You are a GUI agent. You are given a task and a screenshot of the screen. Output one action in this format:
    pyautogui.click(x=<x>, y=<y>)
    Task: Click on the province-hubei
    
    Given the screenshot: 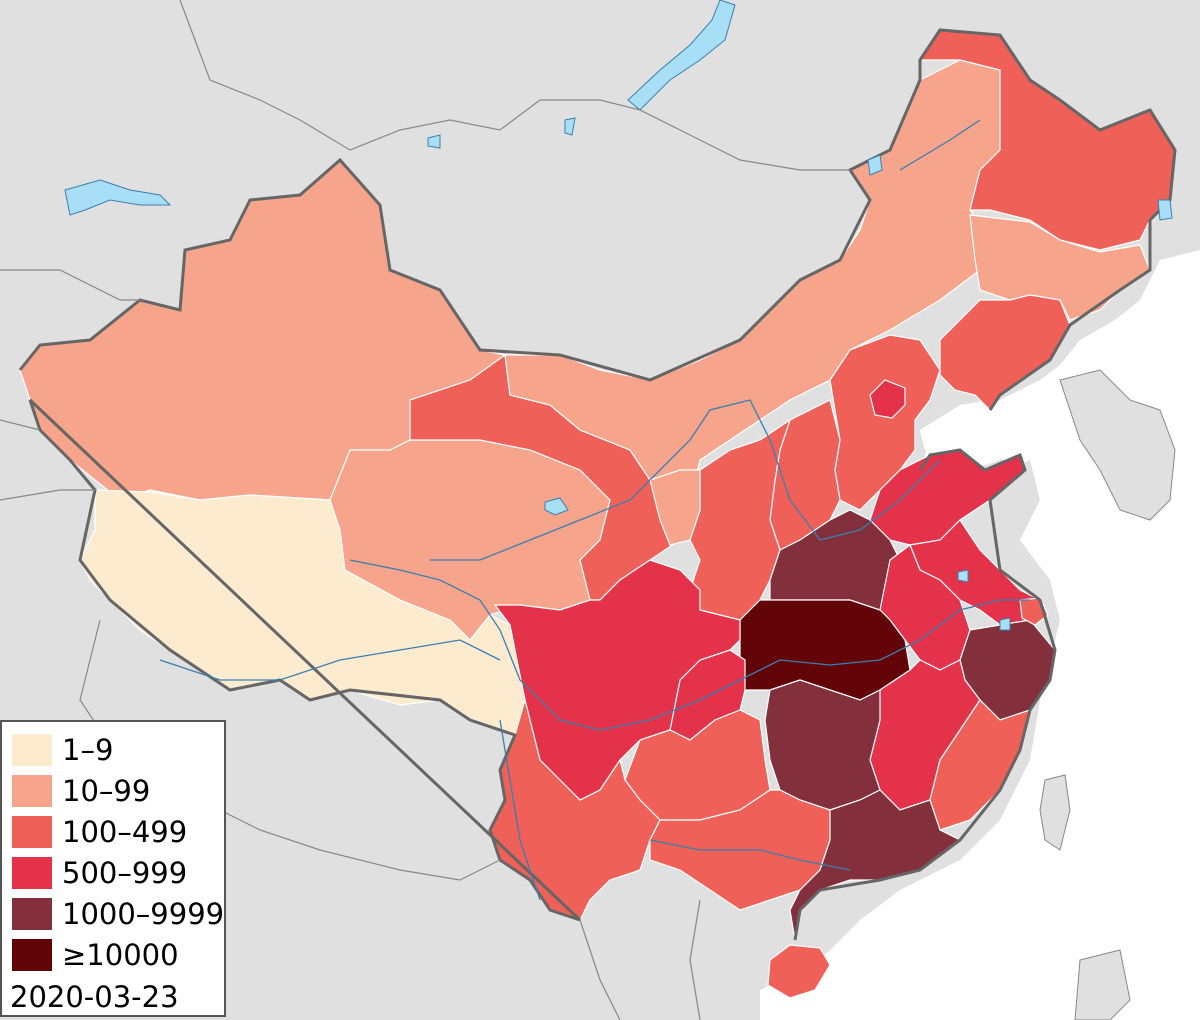 What is the action you would take?
    pyautogui.click(x=825, y=650)
    